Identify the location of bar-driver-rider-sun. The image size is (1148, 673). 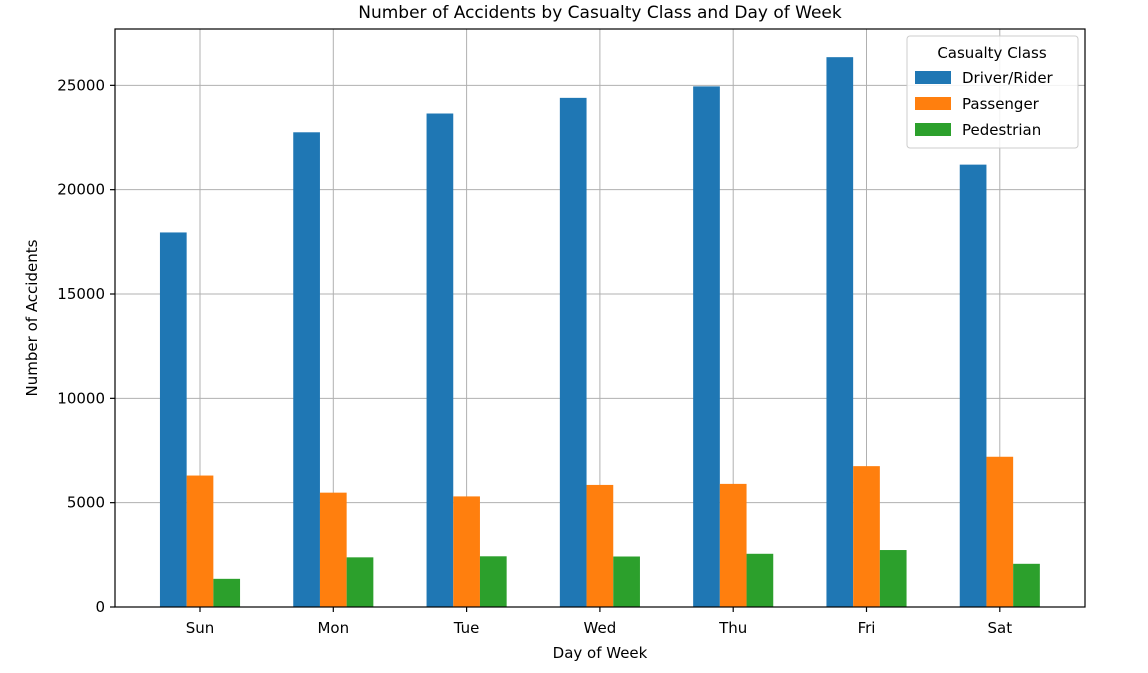
(173, 420).